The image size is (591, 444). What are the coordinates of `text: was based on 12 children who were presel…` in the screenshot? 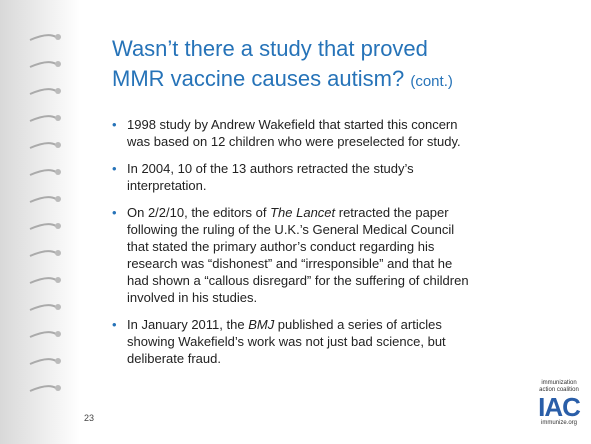 It's located at (294, 141).